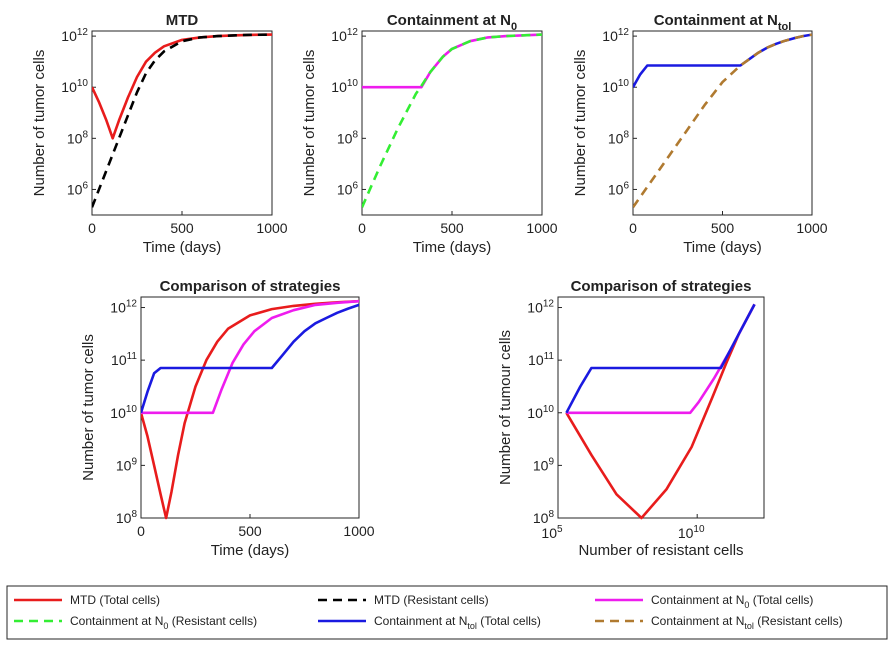 This screenshot has height=645, width=894. Describe the element at coordinates (457, 622) in the screenshot. I see `legend-item: Containment at Ntol (Total cells)` at that location.